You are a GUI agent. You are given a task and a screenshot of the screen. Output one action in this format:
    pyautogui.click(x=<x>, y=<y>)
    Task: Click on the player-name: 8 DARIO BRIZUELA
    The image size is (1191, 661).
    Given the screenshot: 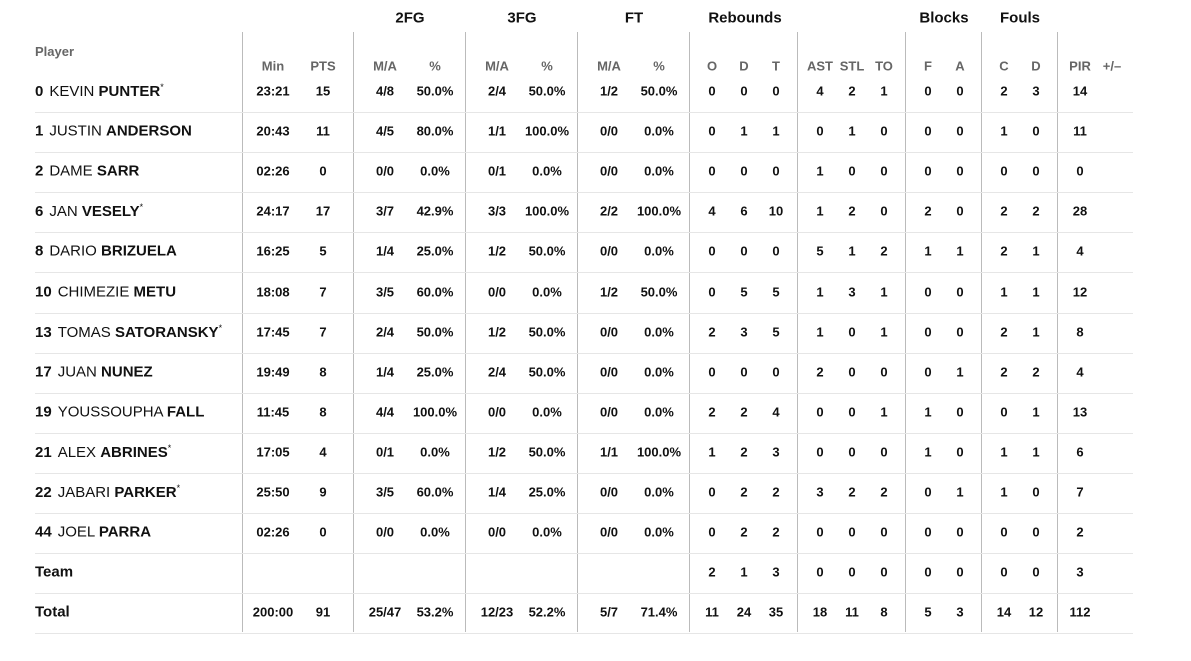 What is the action you would take?
    pyautogui.click(x=106, y=251)
    